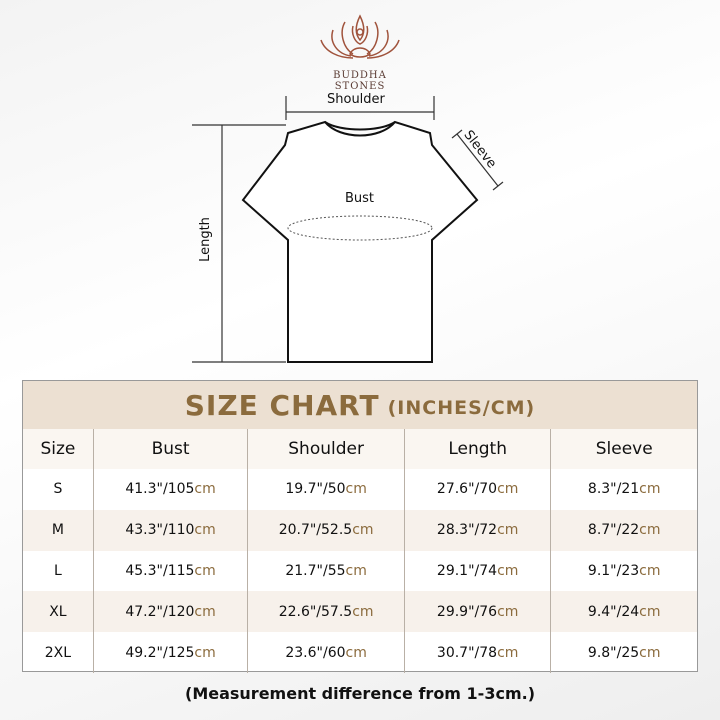 This screenshot has height=720, width=720. I want to click on measure-cell: 21.7"/55 cm, so click(326, 571).